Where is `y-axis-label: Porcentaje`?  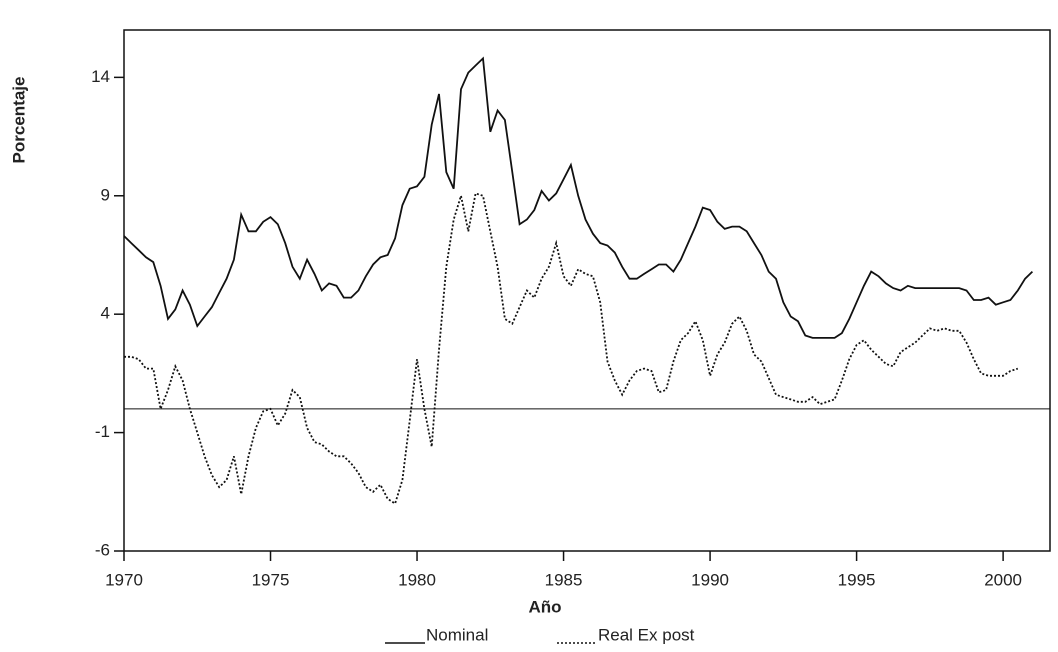 y-axis-label: Porcentaje is located at coordinates (18, 120).